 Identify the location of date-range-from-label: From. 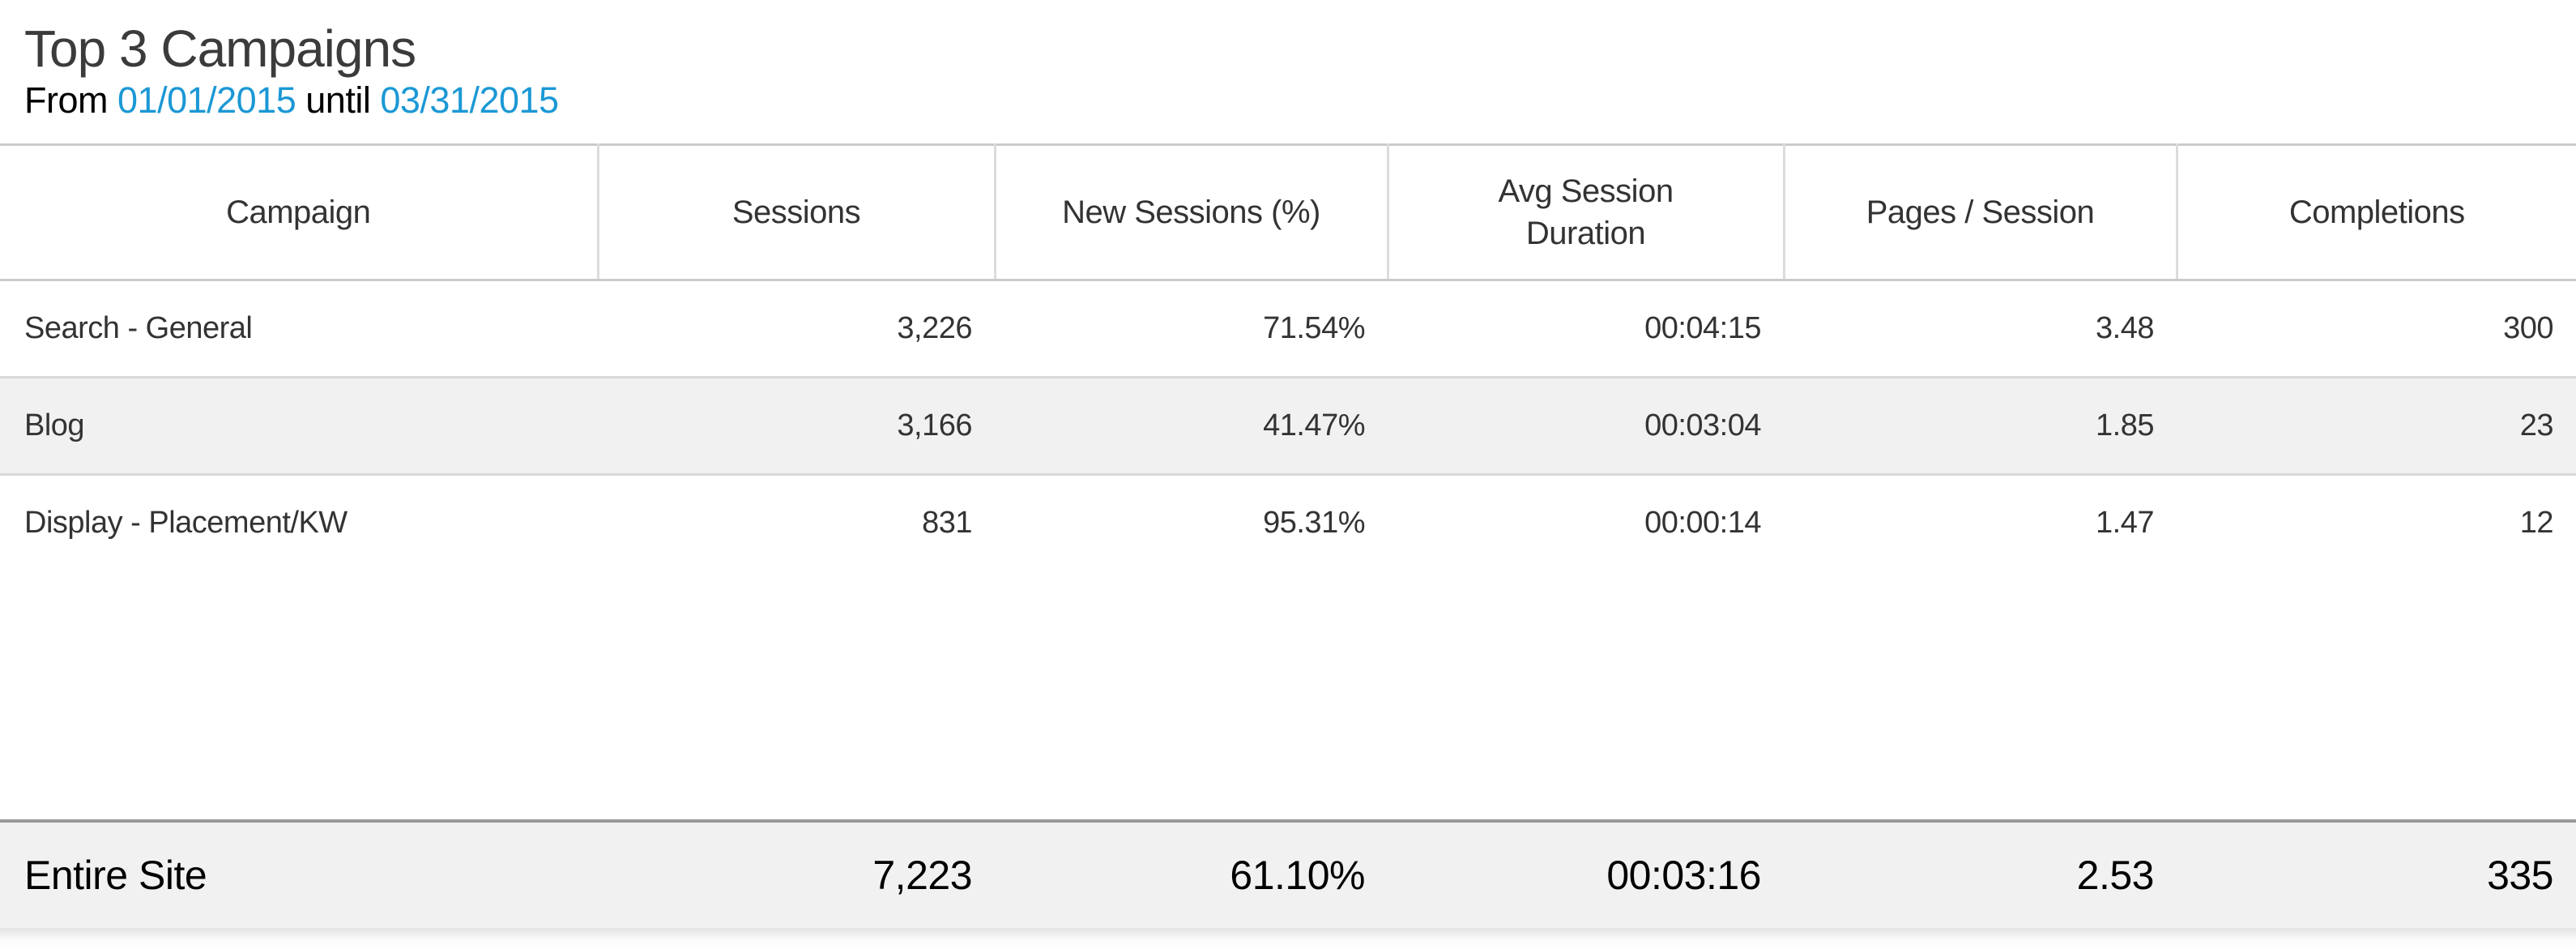
(66, 100).